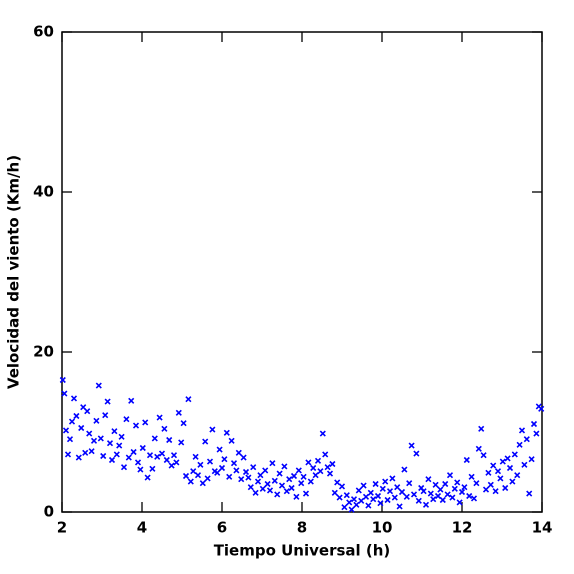 The image size is (574, 574). What do you see at coordinates (43, 352) in the screenshot?
I see `y-tick-label: 20` at bounding box center [43, 352].